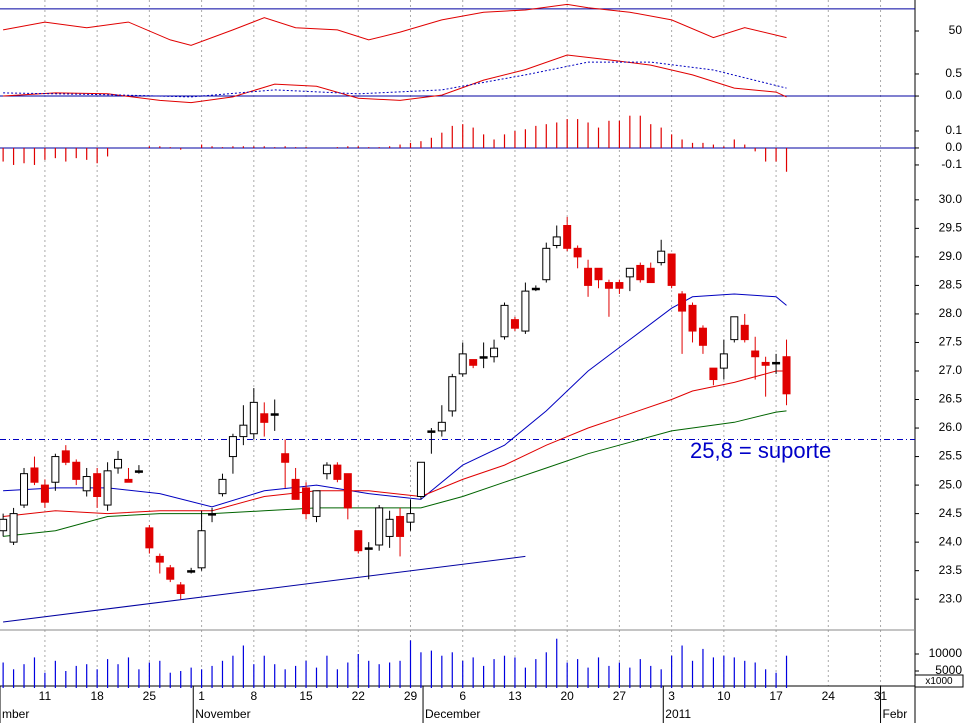  Describe the element at coordinates (264, 589) in the screenshot. I see `trend-line` at that location.